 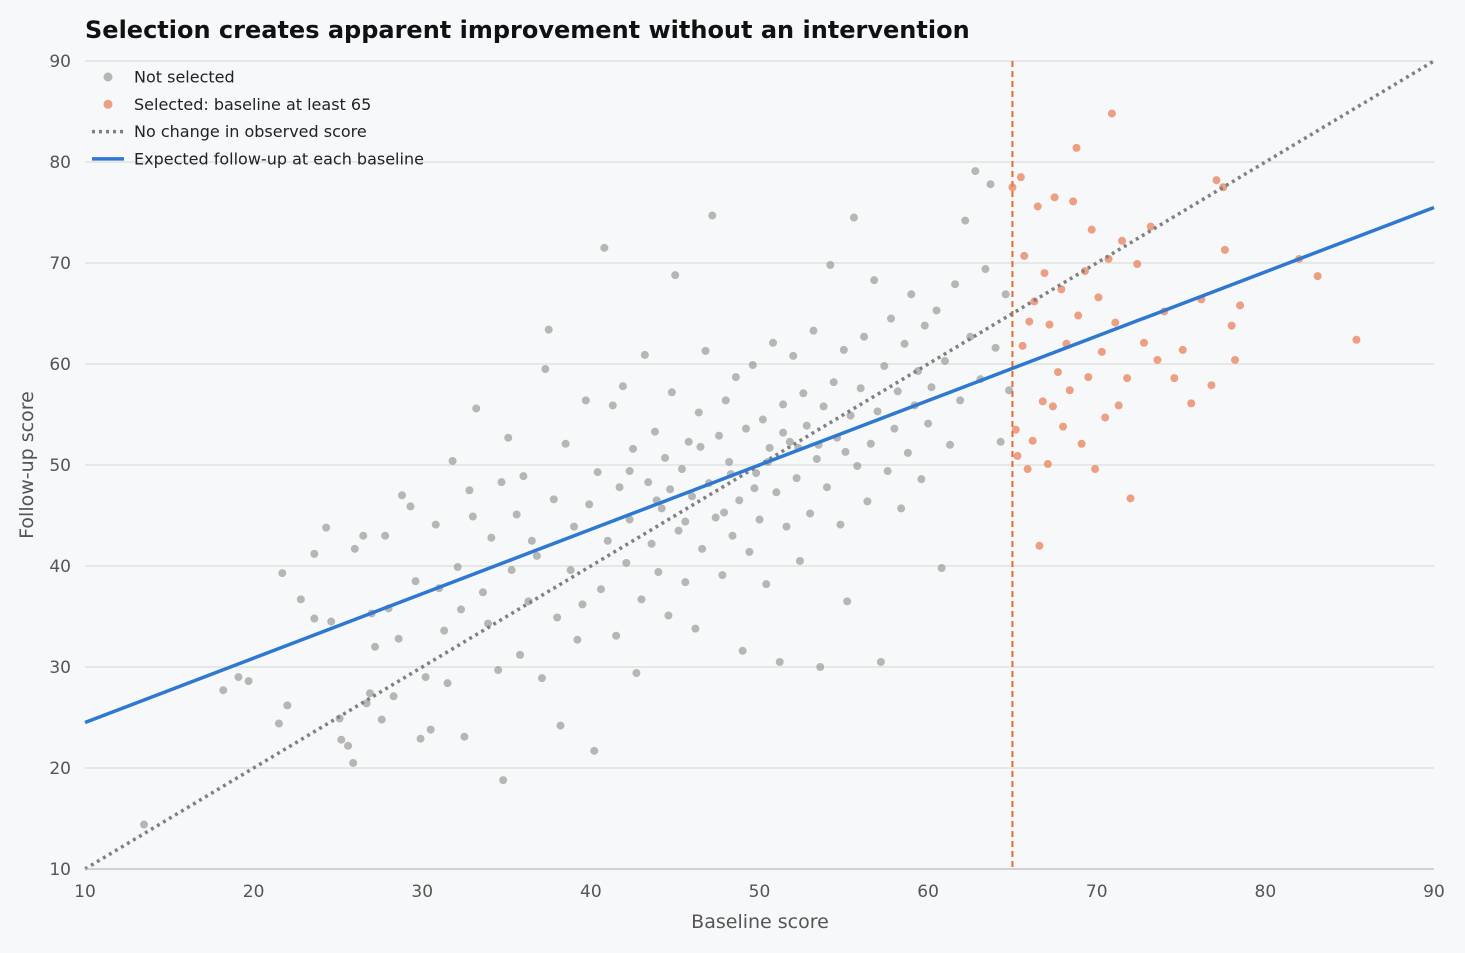 What do you see at coordinates (928, 892) in the screenshot?
I see `x-tick-label: 60` at bounding box center [928, 892].